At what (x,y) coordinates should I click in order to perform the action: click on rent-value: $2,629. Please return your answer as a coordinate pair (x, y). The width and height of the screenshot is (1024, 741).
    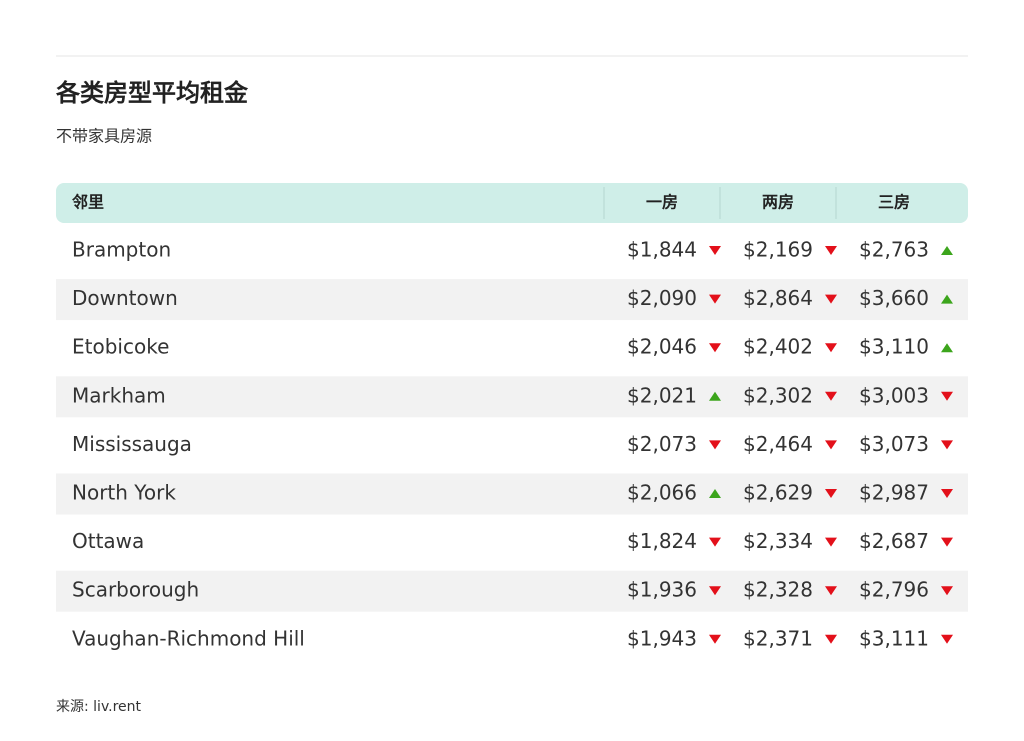
    Looking at the image, I should click on (778, 493).